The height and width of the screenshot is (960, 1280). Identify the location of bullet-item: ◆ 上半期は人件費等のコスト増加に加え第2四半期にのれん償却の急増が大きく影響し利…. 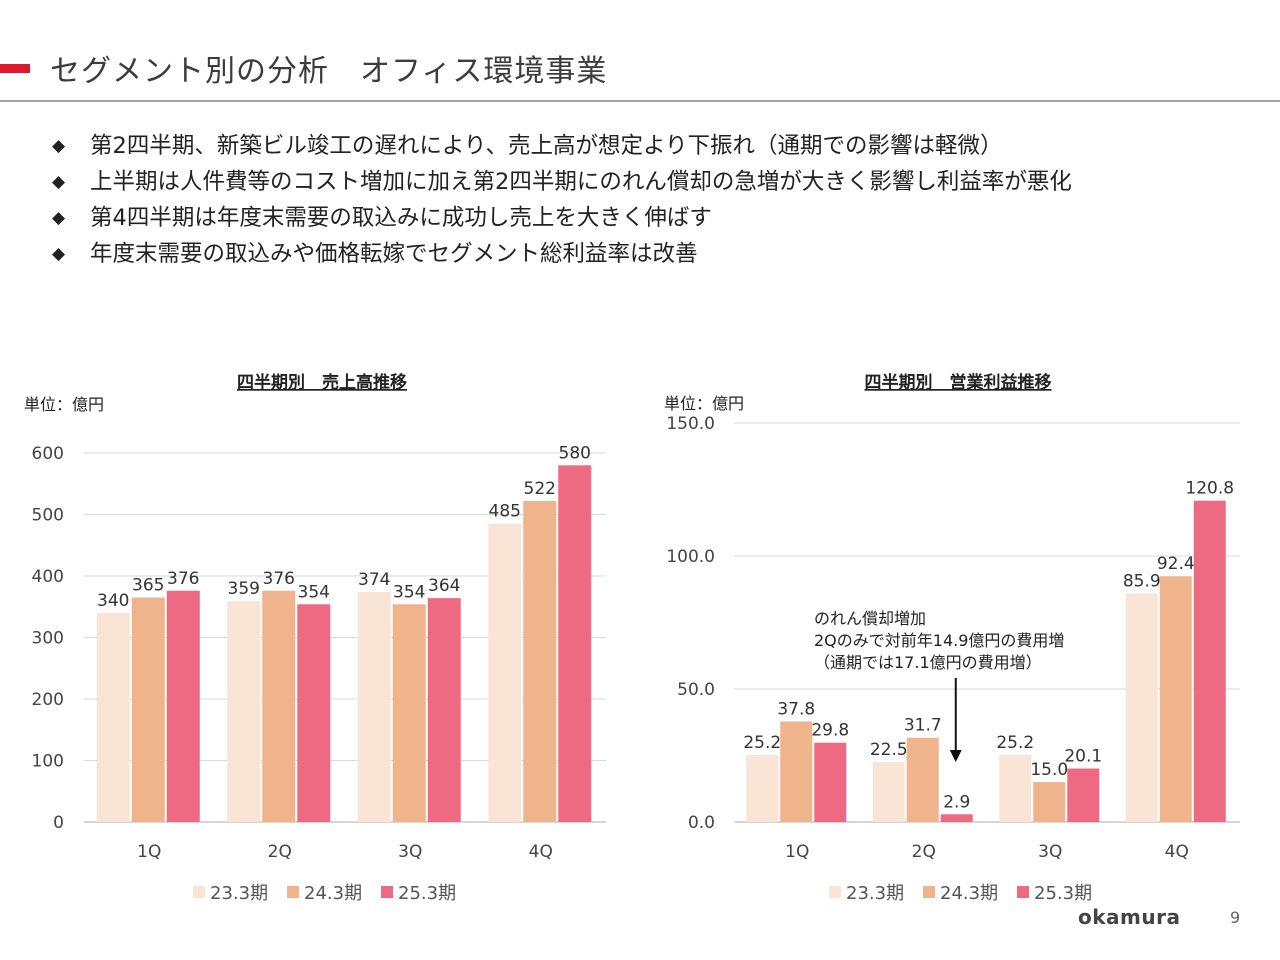
(562, 182).